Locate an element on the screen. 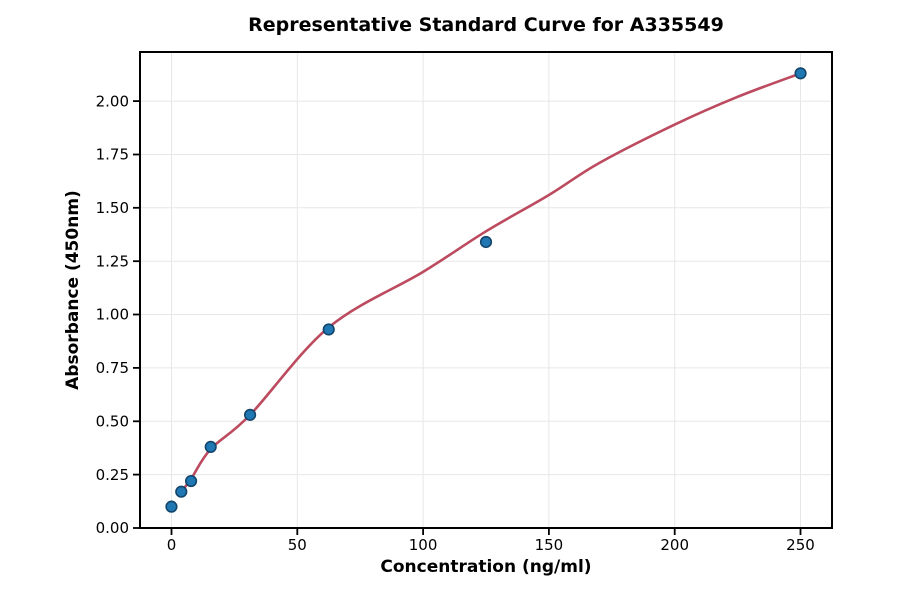 Image resolution: width=900 pixels, height=594 pixels. y-tick-label: 1.25 is located at coordinates (112, 261).